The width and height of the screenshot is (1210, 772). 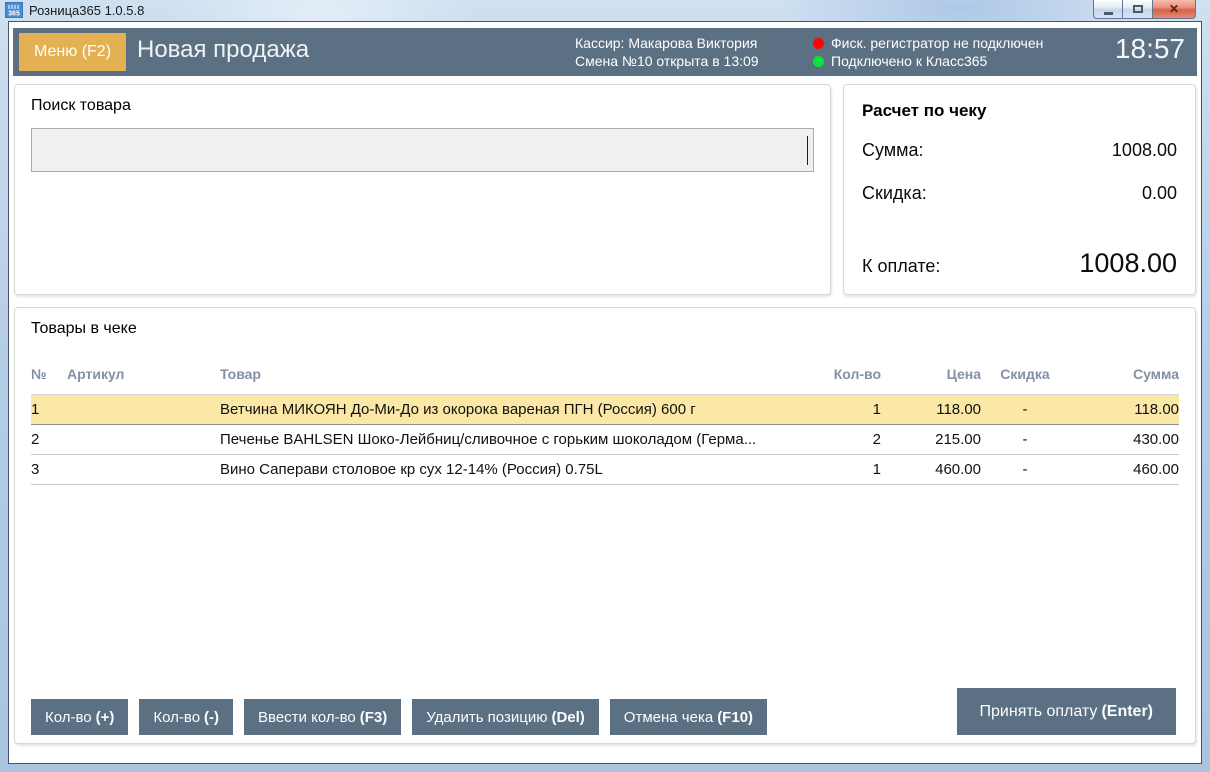 I want to click on status-red-dot-icon, so click(x=818, y=43).